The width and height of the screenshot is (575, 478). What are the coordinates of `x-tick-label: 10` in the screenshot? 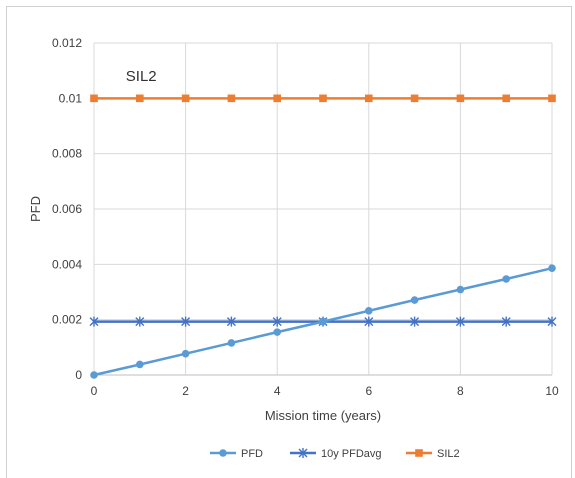 It's located at (552, 391).